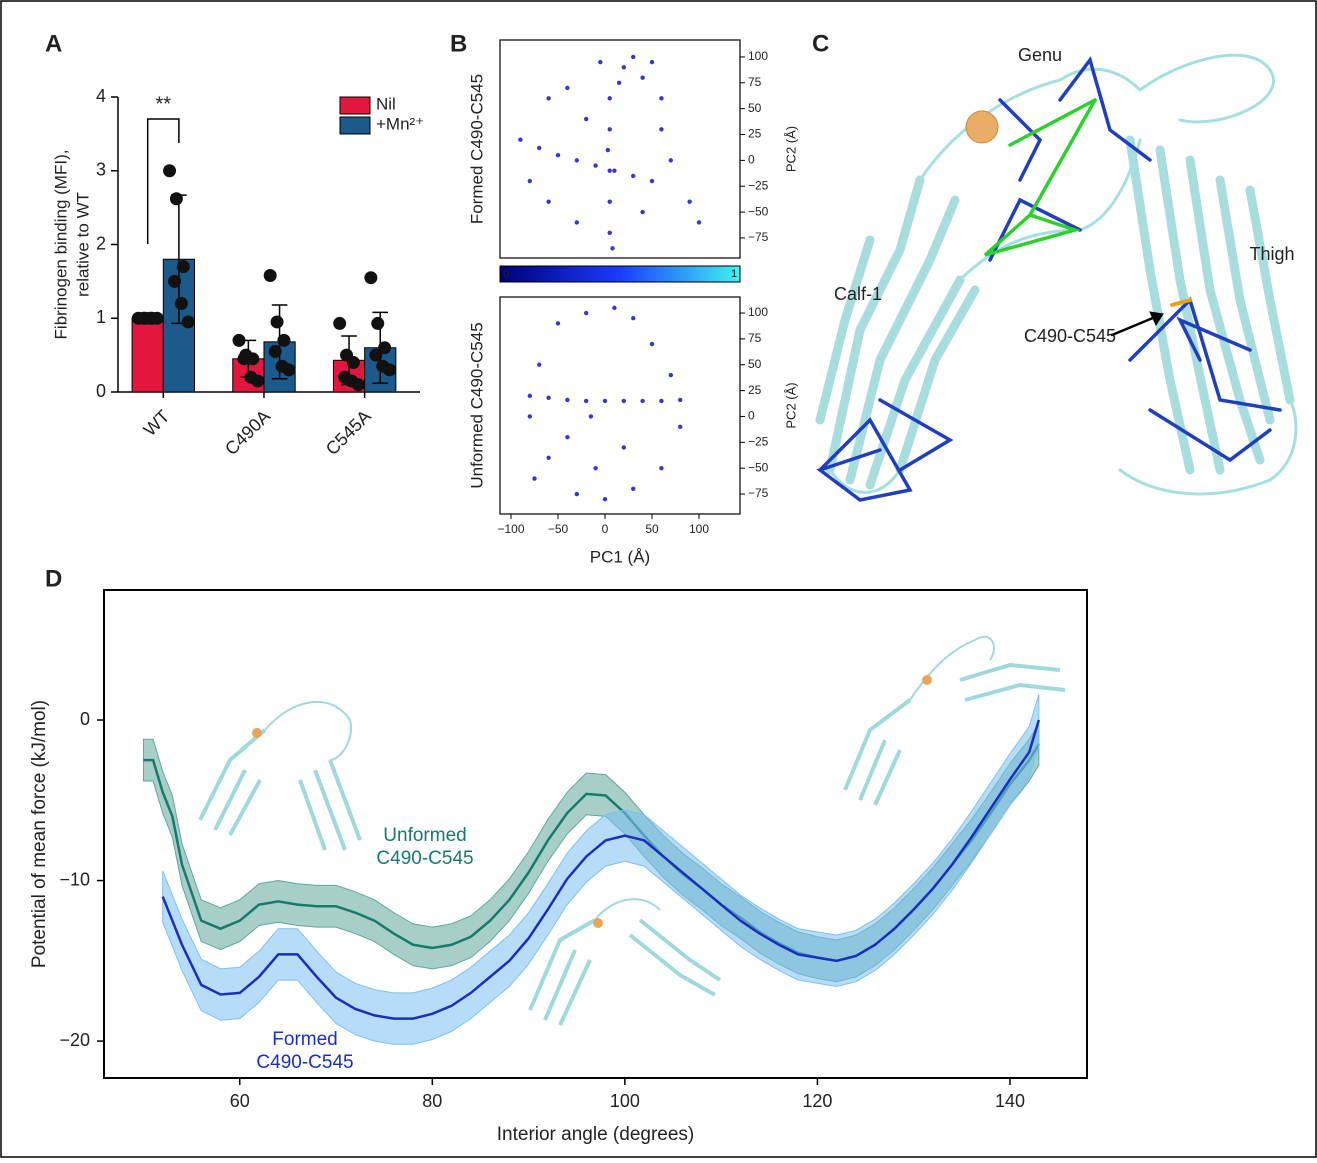  I want to click on y-tick-label: −20, so click(74, 1040).